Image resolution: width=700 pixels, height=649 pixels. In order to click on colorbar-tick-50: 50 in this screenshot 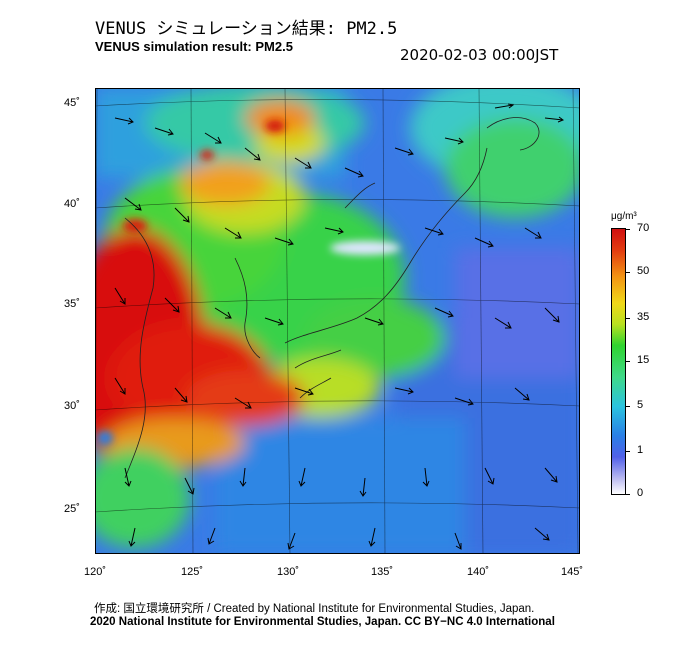, I will do `click(643, 271)`.